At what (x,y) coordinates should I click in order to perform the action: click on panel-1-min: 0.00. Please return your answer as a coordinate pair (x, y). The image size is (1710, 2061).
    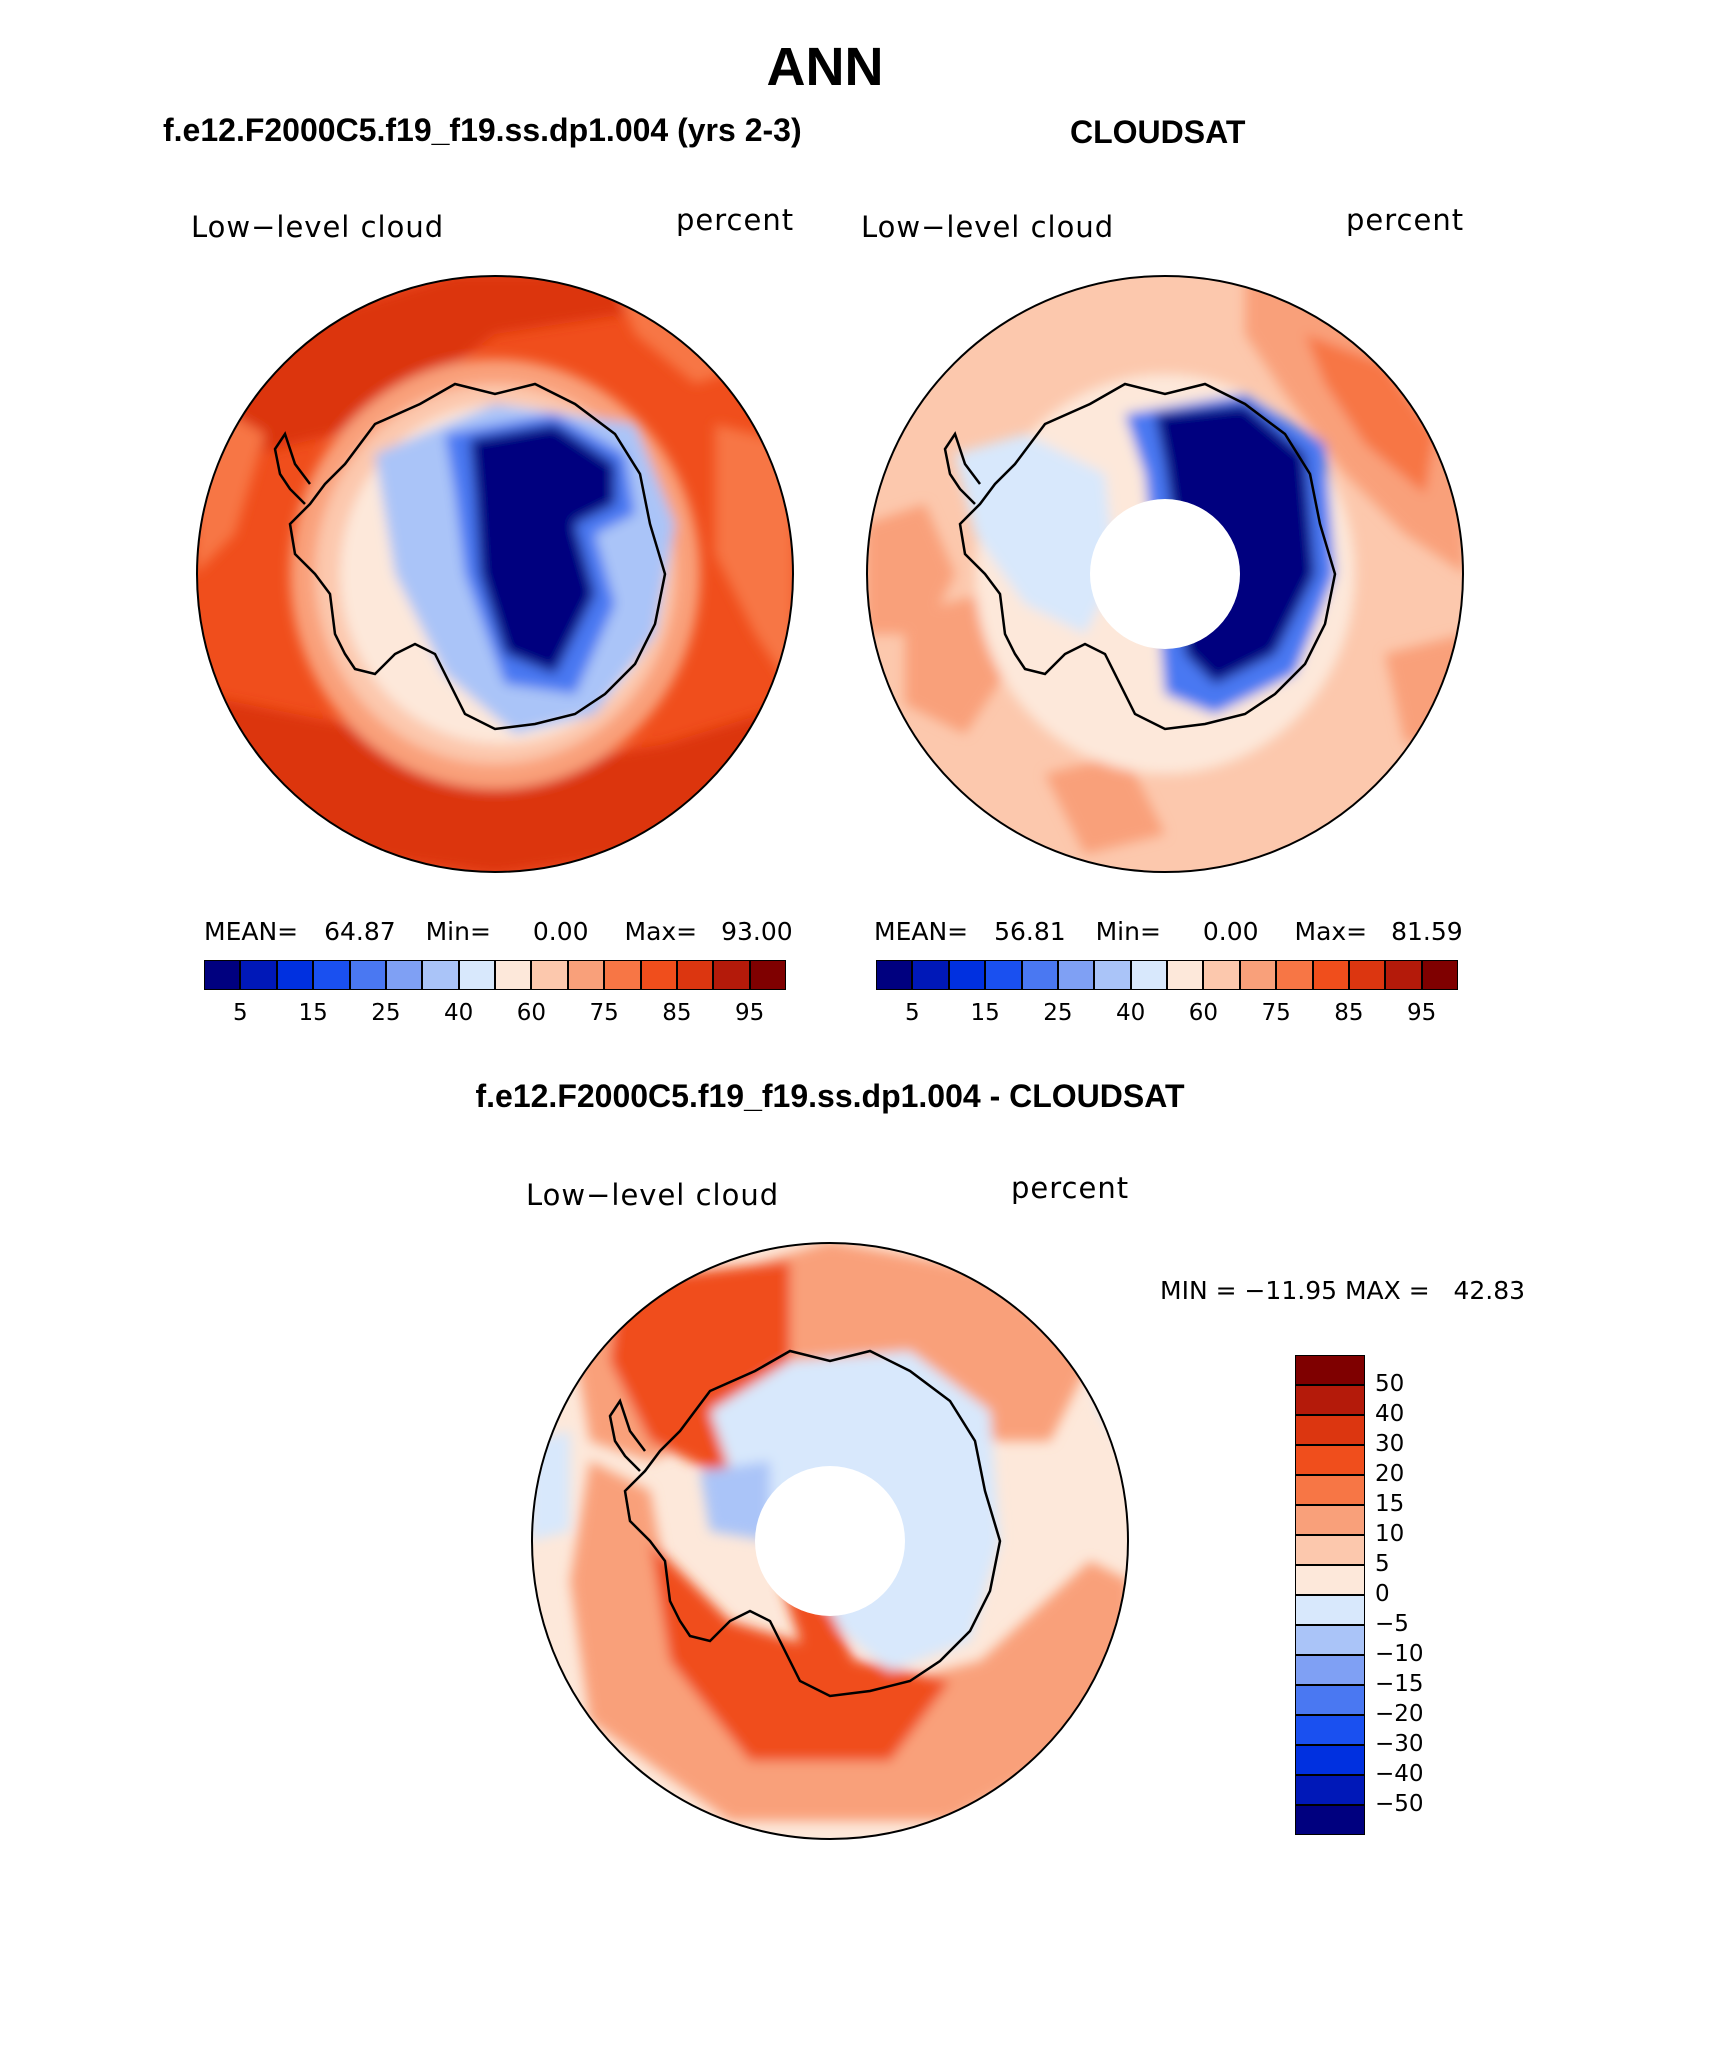
    Looking at the image, I should click on (560, 931).